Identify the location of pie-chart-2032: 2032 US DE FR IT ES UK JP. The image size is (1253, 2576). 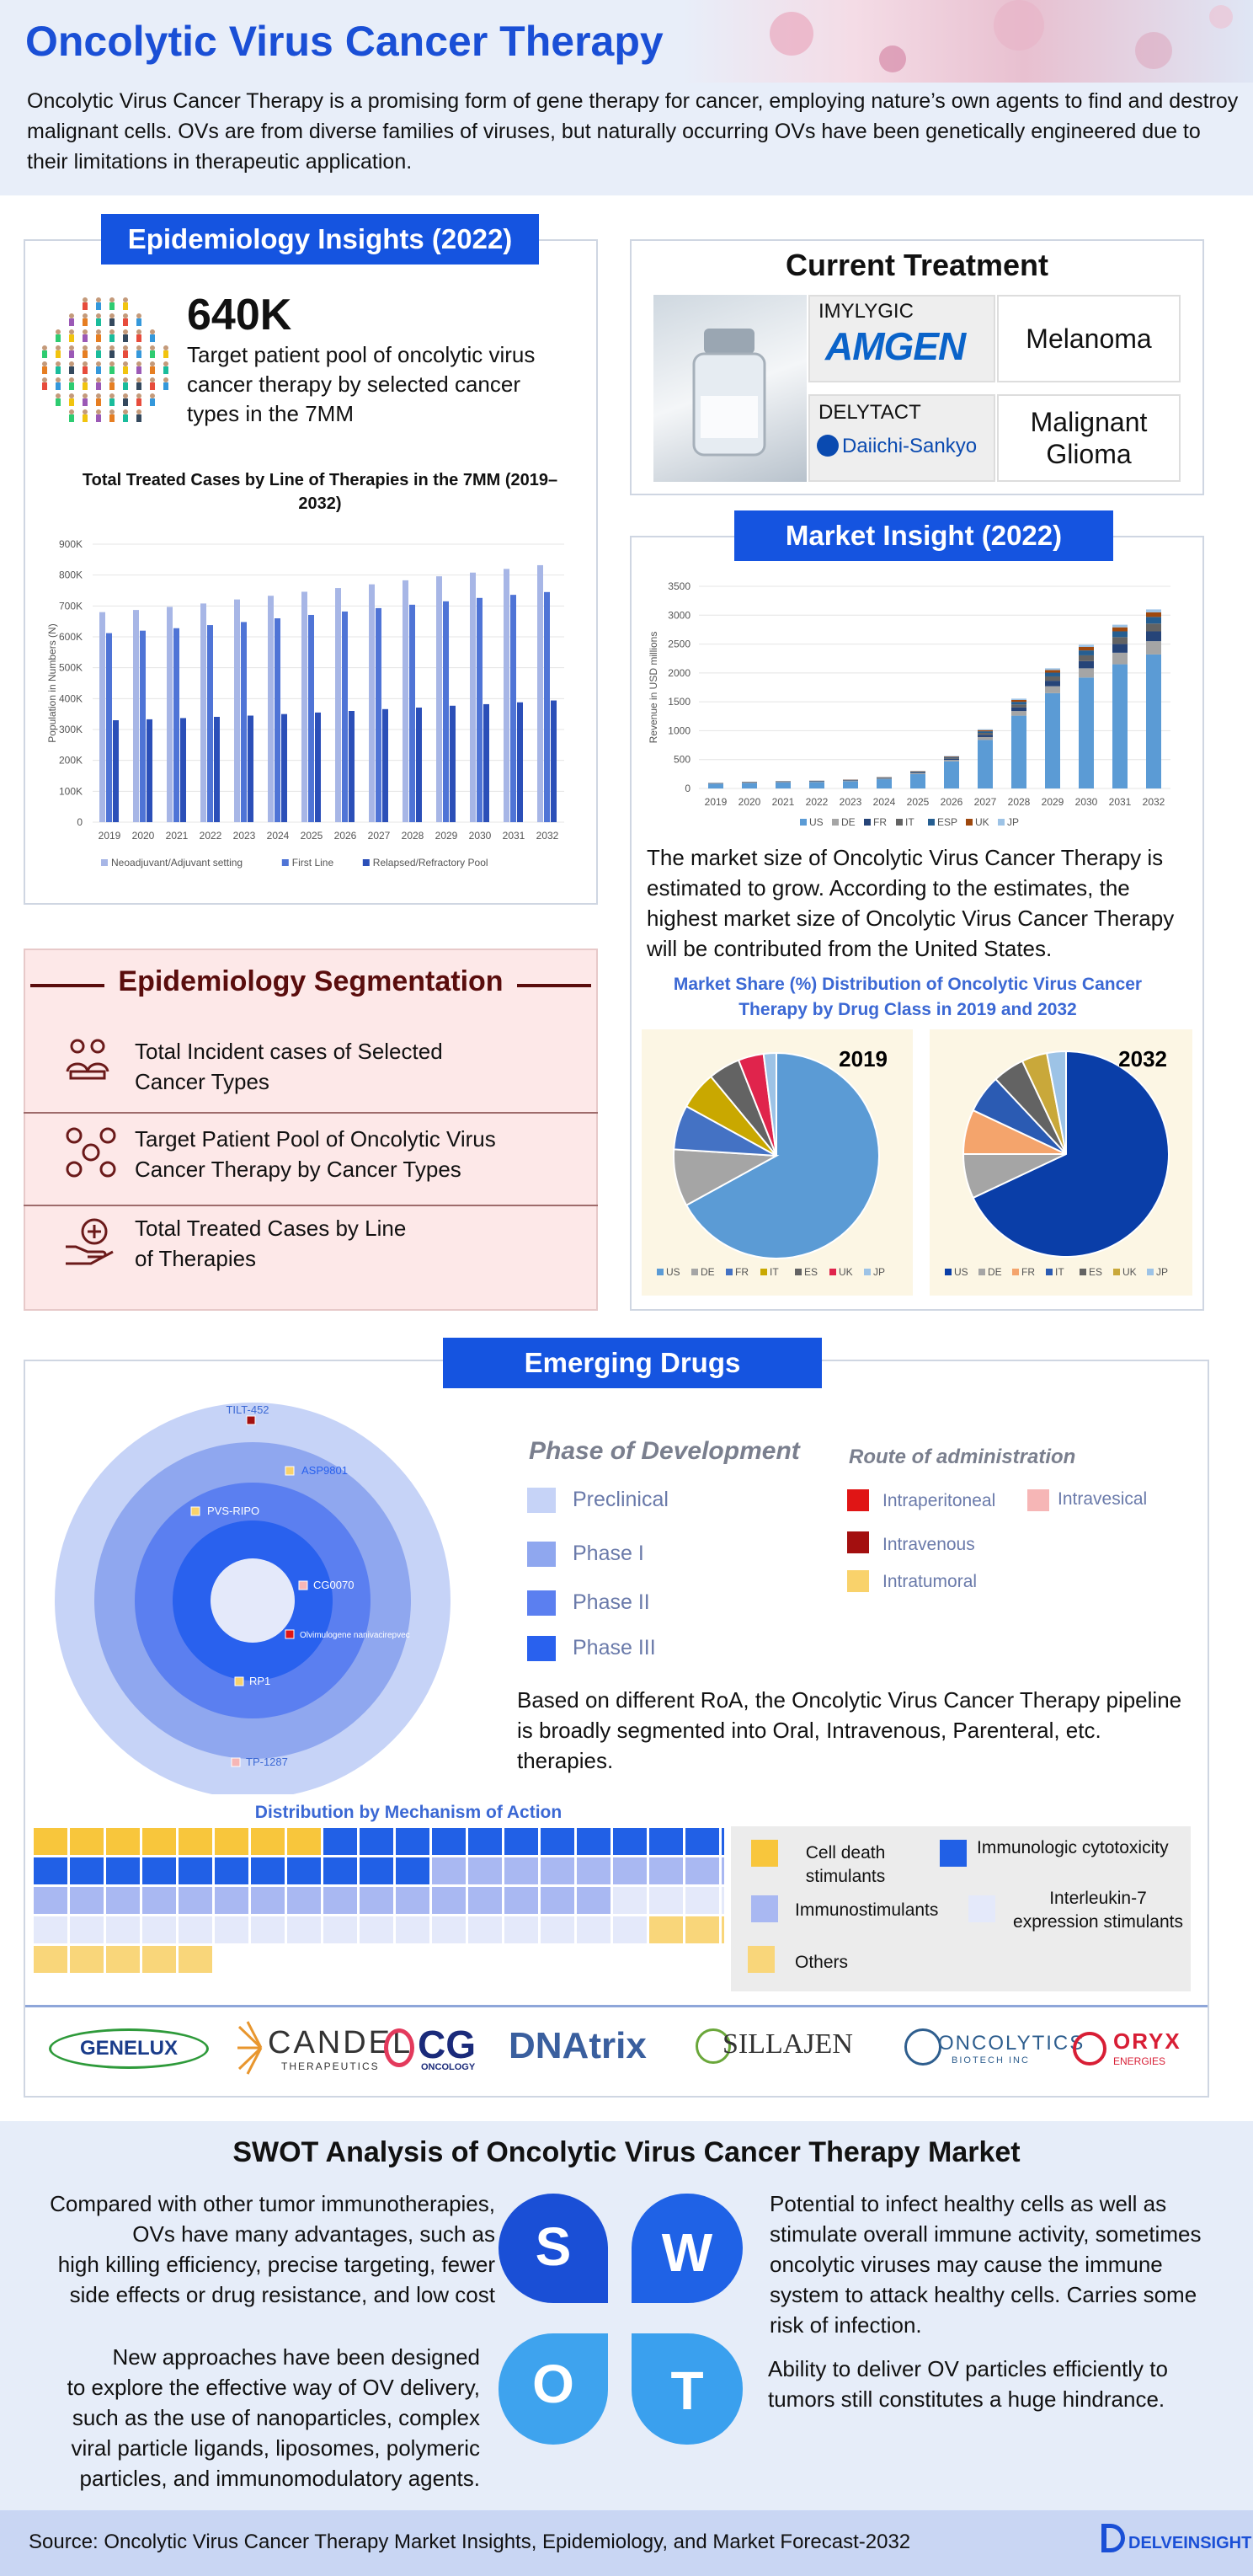
(1057, 1162).